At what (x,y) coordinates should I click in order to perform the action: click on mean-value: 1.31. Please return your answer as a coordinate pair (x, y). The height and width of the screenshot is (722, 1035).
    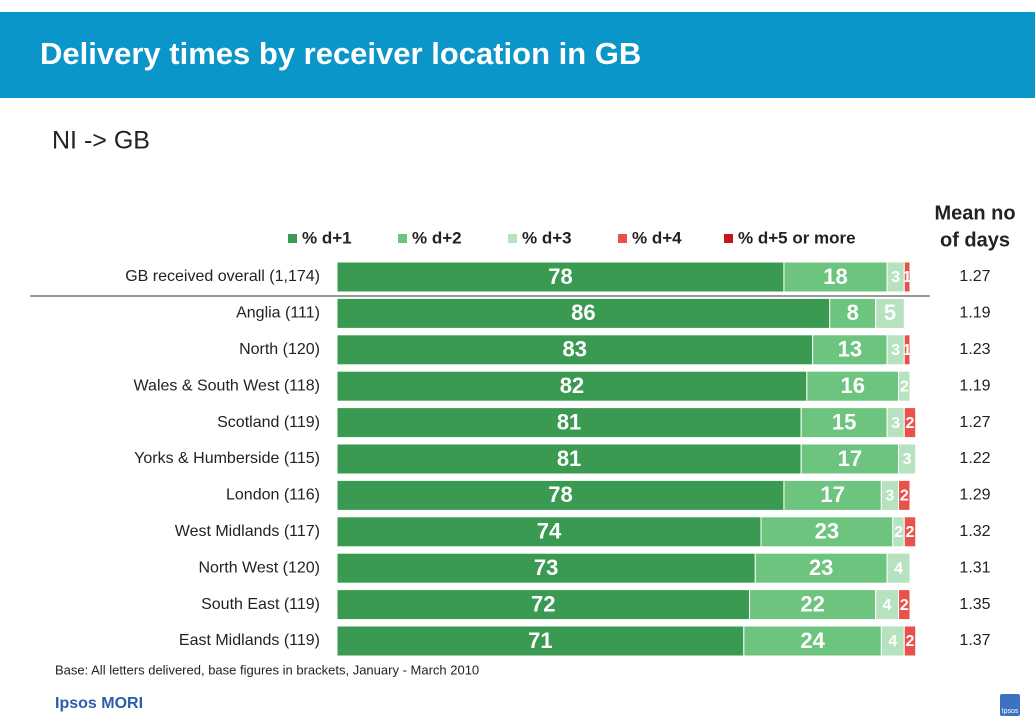
    Looking at the image, I should click on (974, 567).